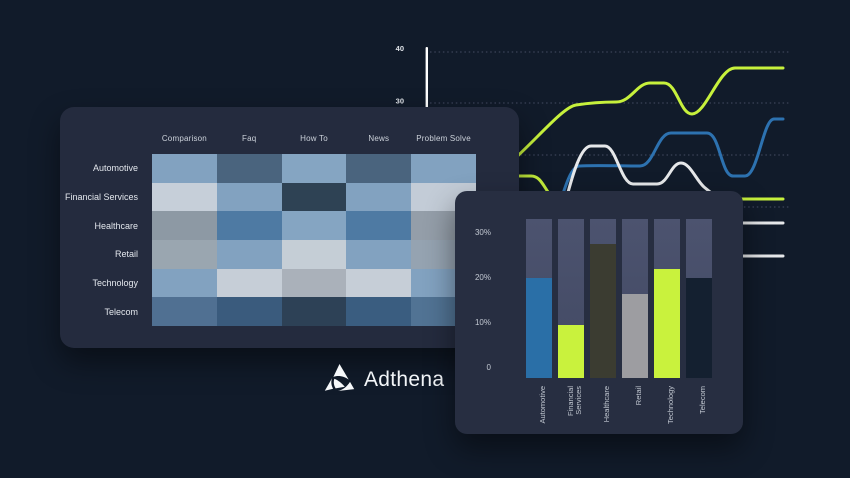 This screenshot has height=478, width=850. I want to click on bar-chart-x-label: Technology, so click(670, 405).